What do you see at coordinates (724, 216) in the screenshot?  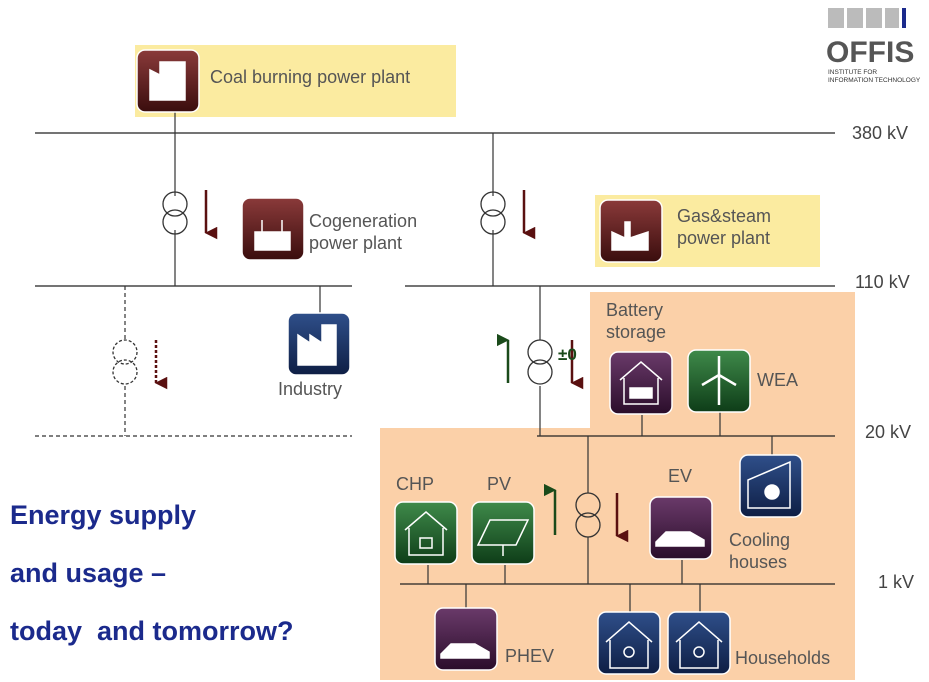 I see `node-label: Gas&steam` at bounding box center [724, 216].